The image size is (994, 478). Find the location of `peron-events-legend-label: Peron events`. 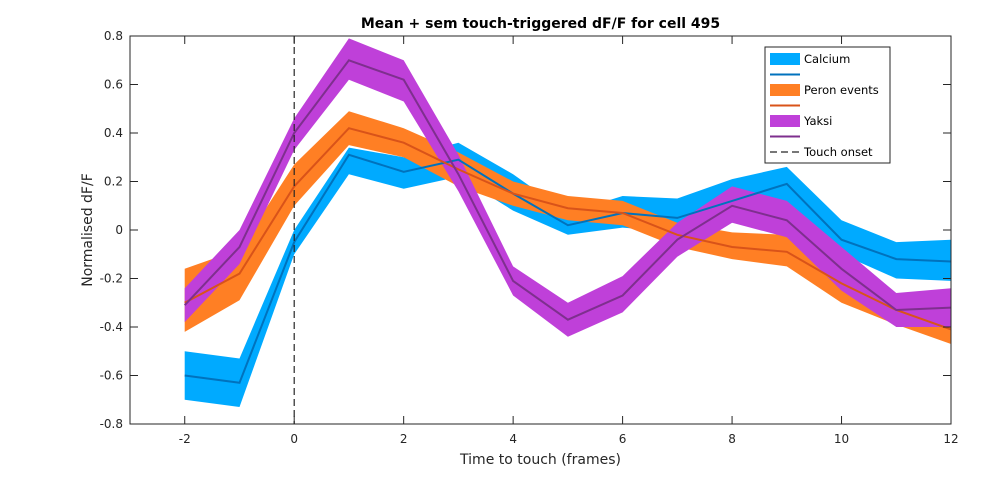

peron-events-legend-label: Peron events is located at coordinates (841, 90).